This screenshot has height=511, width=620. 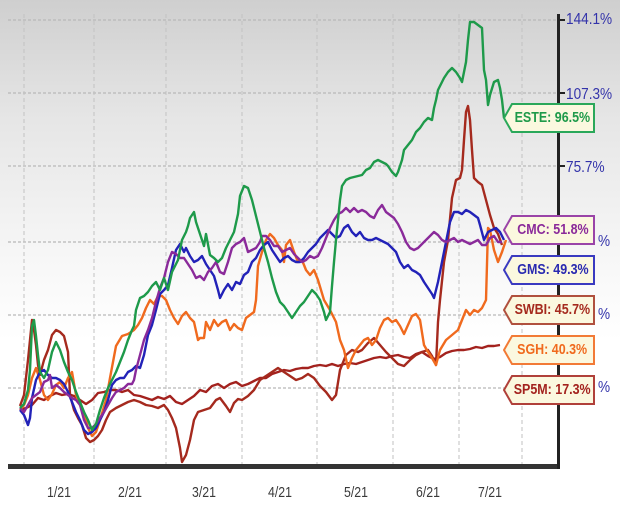 What do you see at coordinates (589, 94) in the screenshot?
I see `y-tick-label: 107.3%` at bounding box center [589, 94].